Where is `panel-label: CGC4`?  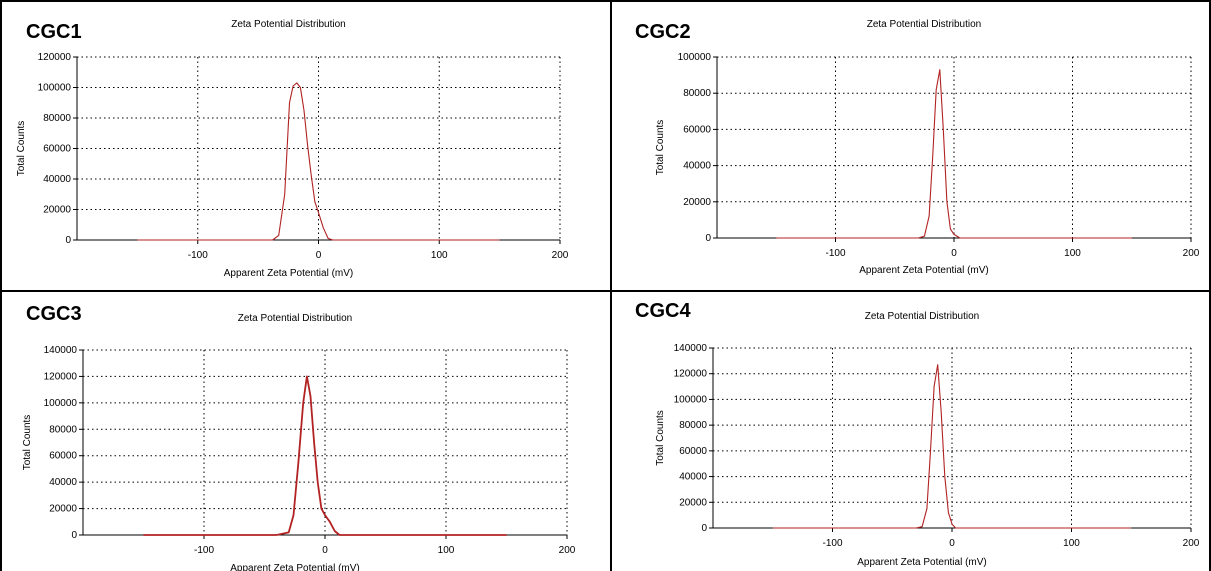 panel-label: CGC4 is located at coordinates (663, 311).